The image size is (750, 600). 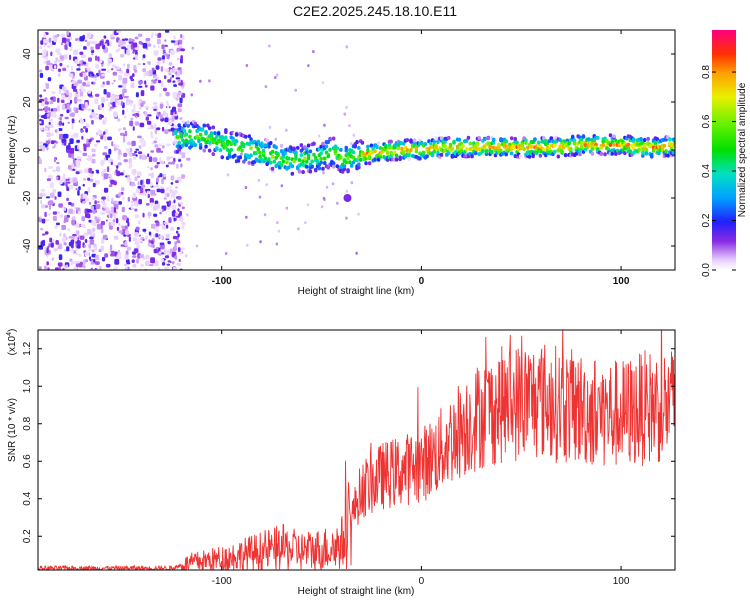 What do you see at coordinates (12, 150) in the screenshot?
I see `spectrogram-ylabel: Frequency (Hz)` at bounding box center [12, 150].